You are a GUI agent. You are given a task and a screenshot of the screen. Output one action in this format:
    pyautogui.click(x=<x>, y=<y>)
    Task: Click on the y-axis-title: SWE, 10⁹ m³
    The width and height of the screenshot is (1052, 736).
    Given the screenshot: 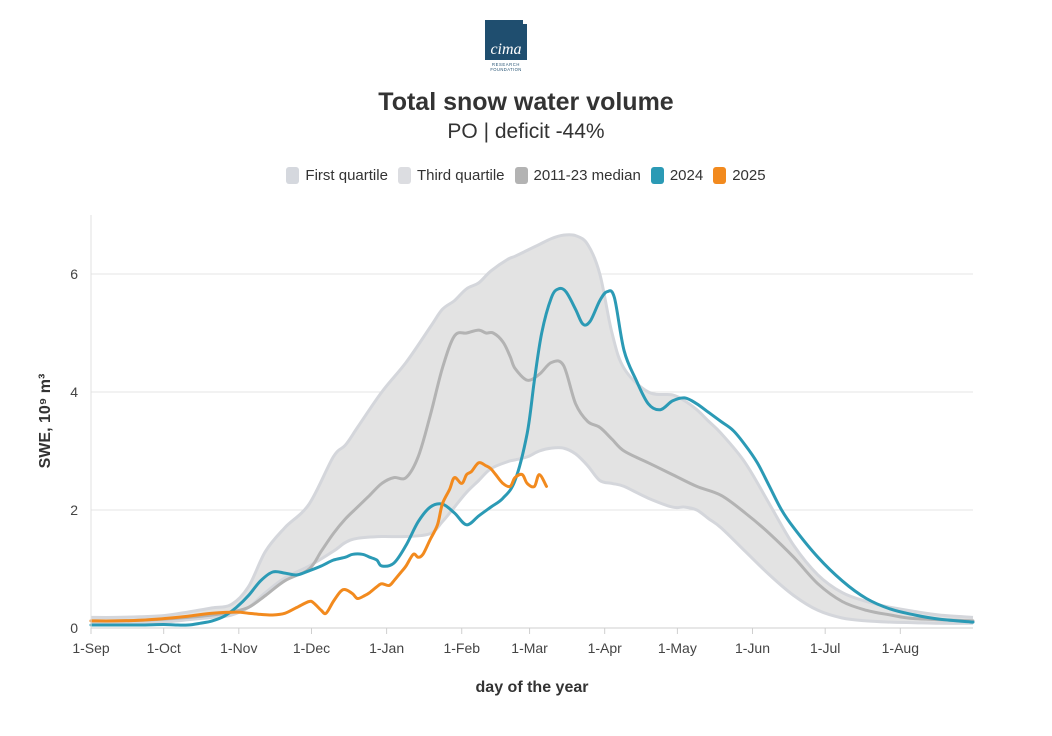 What is the action you would take?
    pyautogui.click(x=45, y=421)
    